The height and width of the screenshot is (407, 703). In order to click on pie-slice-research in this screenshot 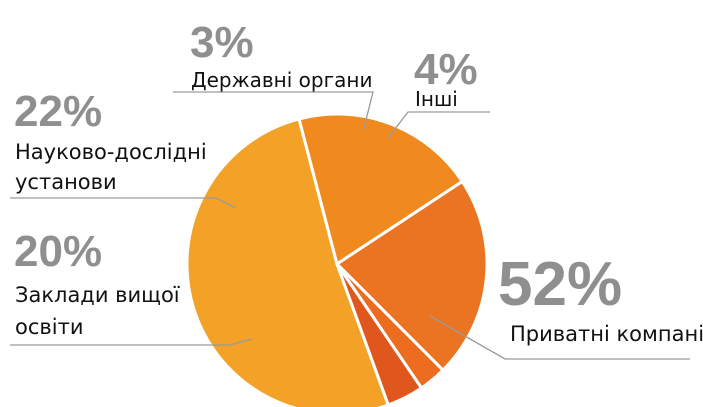, I will do `click(412, 276)`.